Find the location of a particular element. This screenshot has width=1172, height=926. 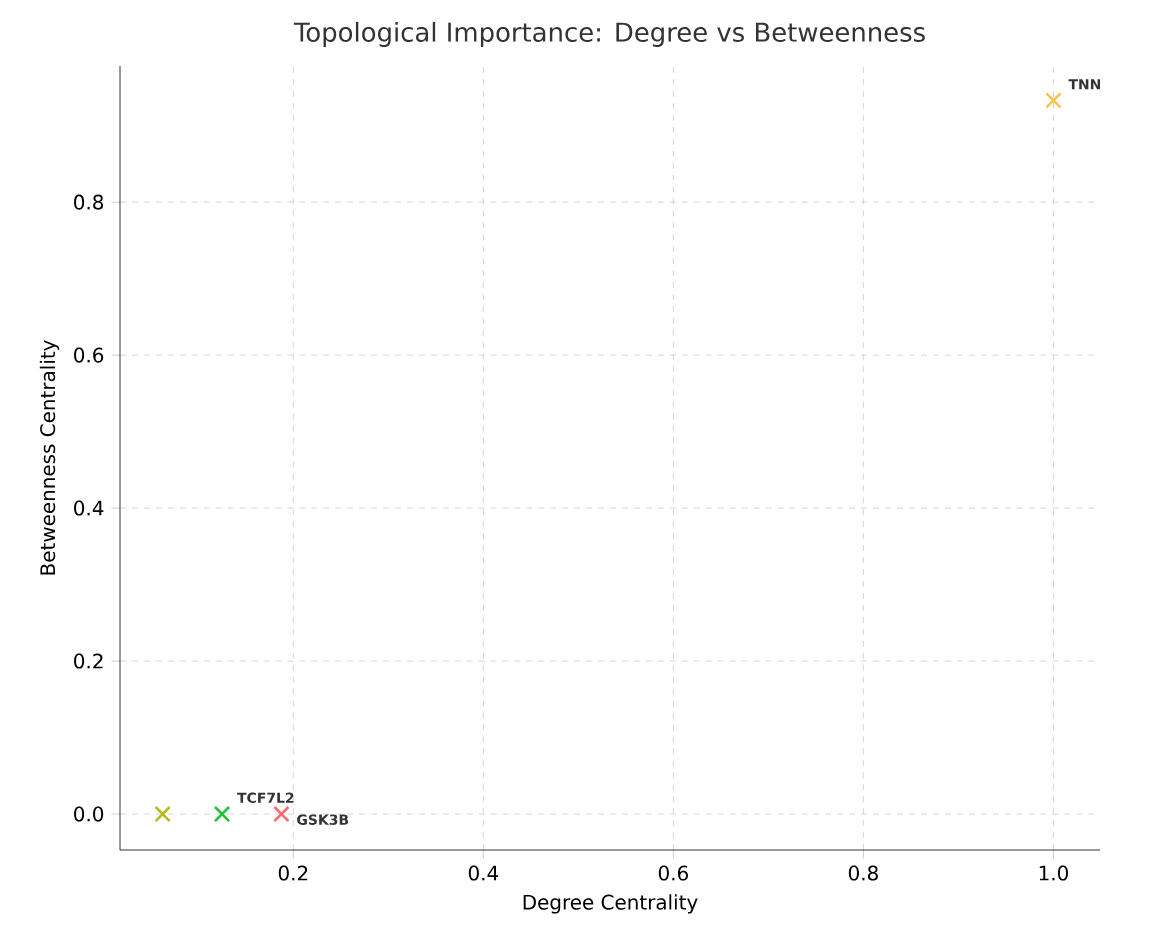

y-tick-label: 0.2 is located at coordinates (88, 661).